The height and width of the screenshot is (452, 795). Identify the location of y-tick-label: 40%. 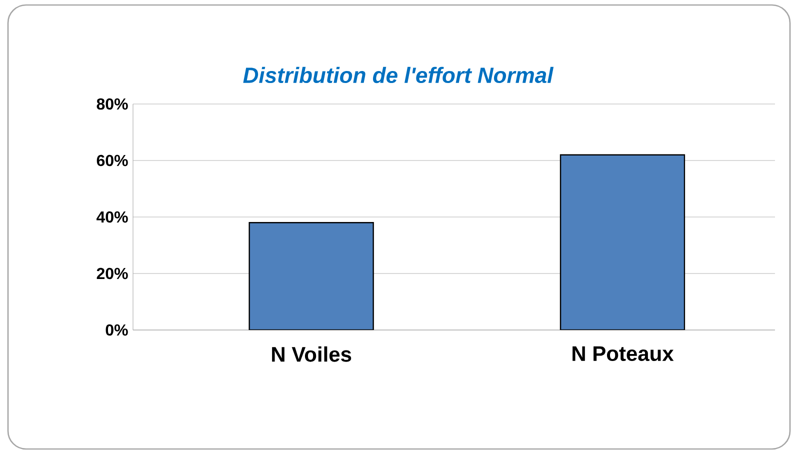
(112, 217).